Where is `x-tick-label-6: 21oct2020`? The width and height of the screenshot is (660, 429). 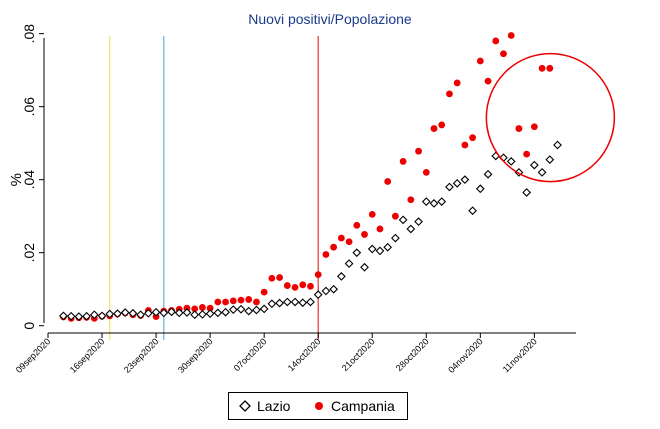 x-tick-label-6: 21oct2020 is located at coordinates (358, 354).